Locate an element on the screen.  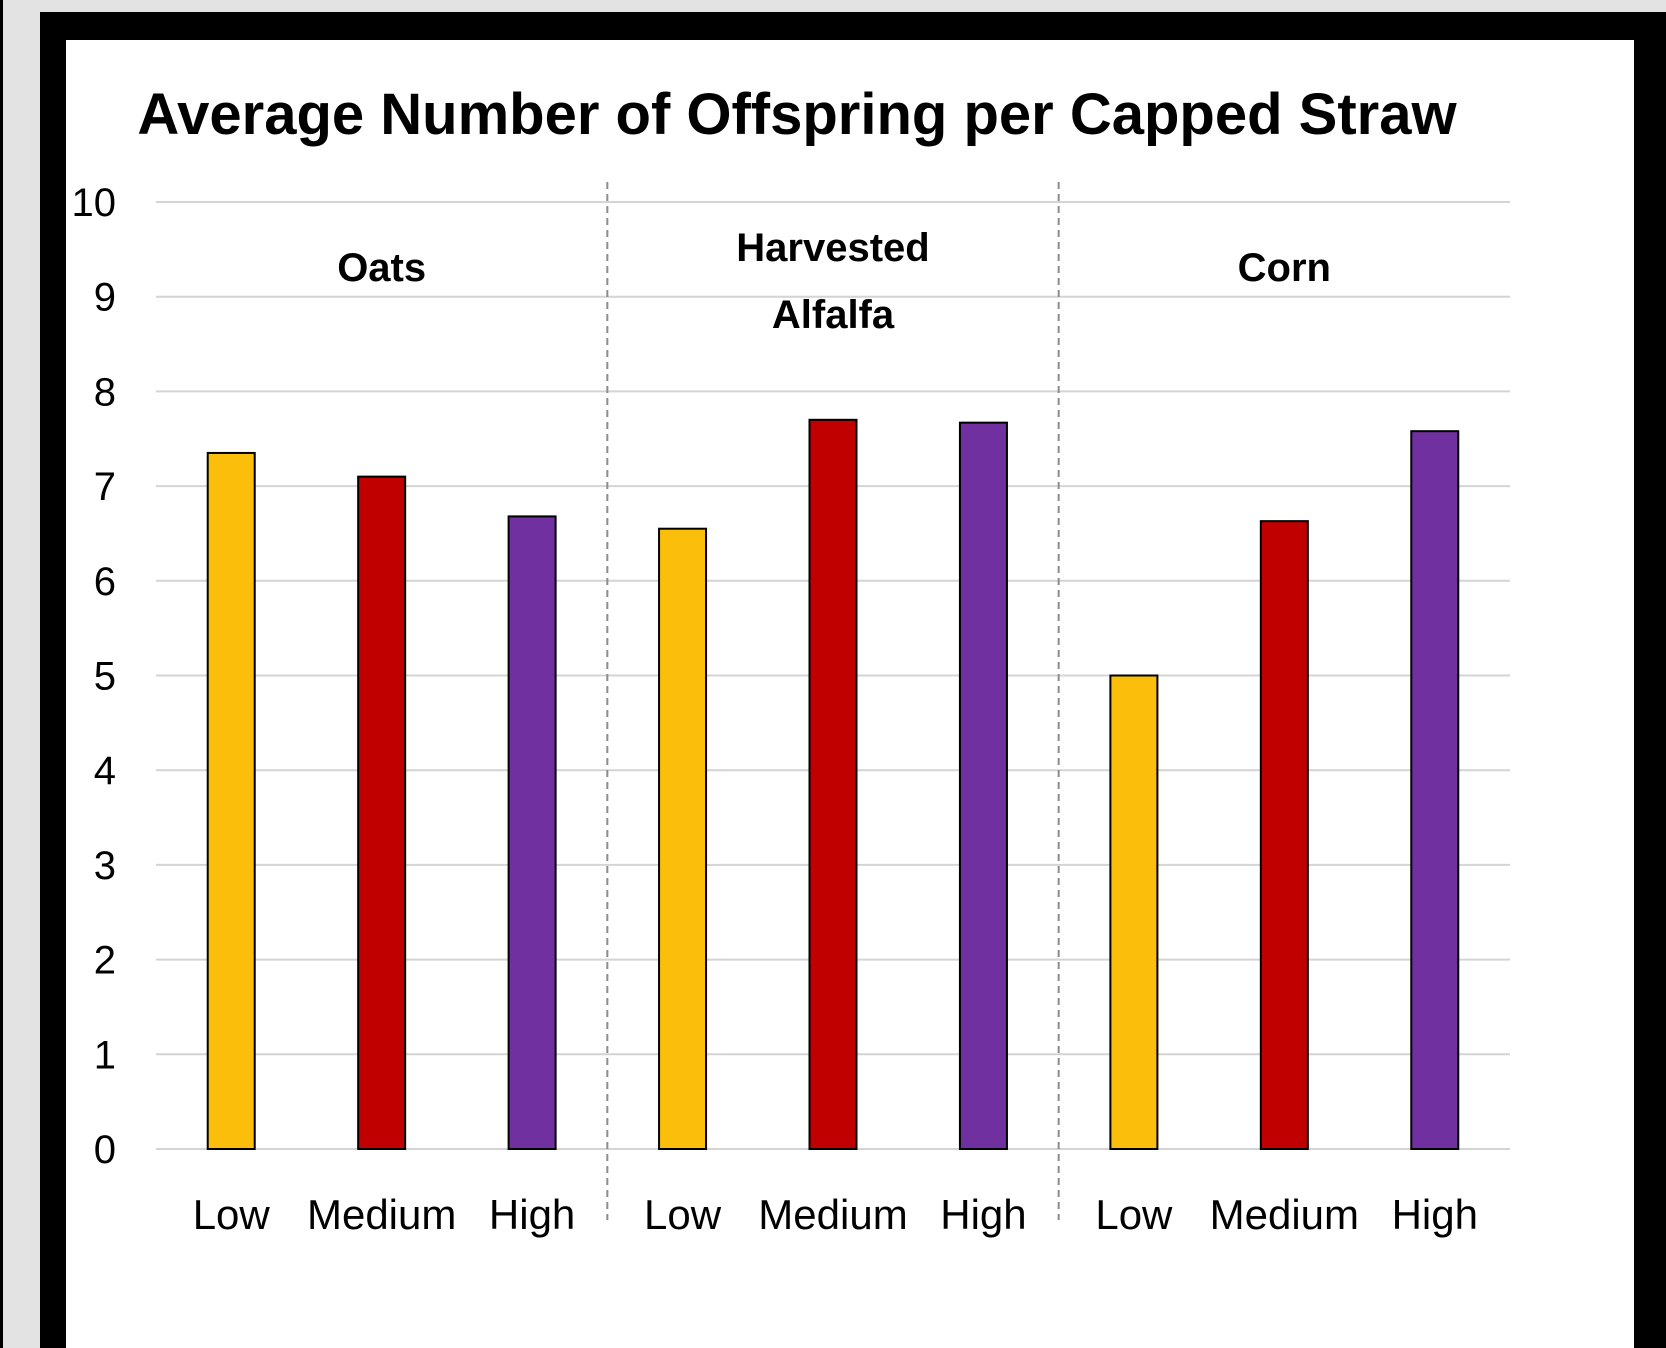
y-tick-label: 3 is located at coordinates (105, 866).